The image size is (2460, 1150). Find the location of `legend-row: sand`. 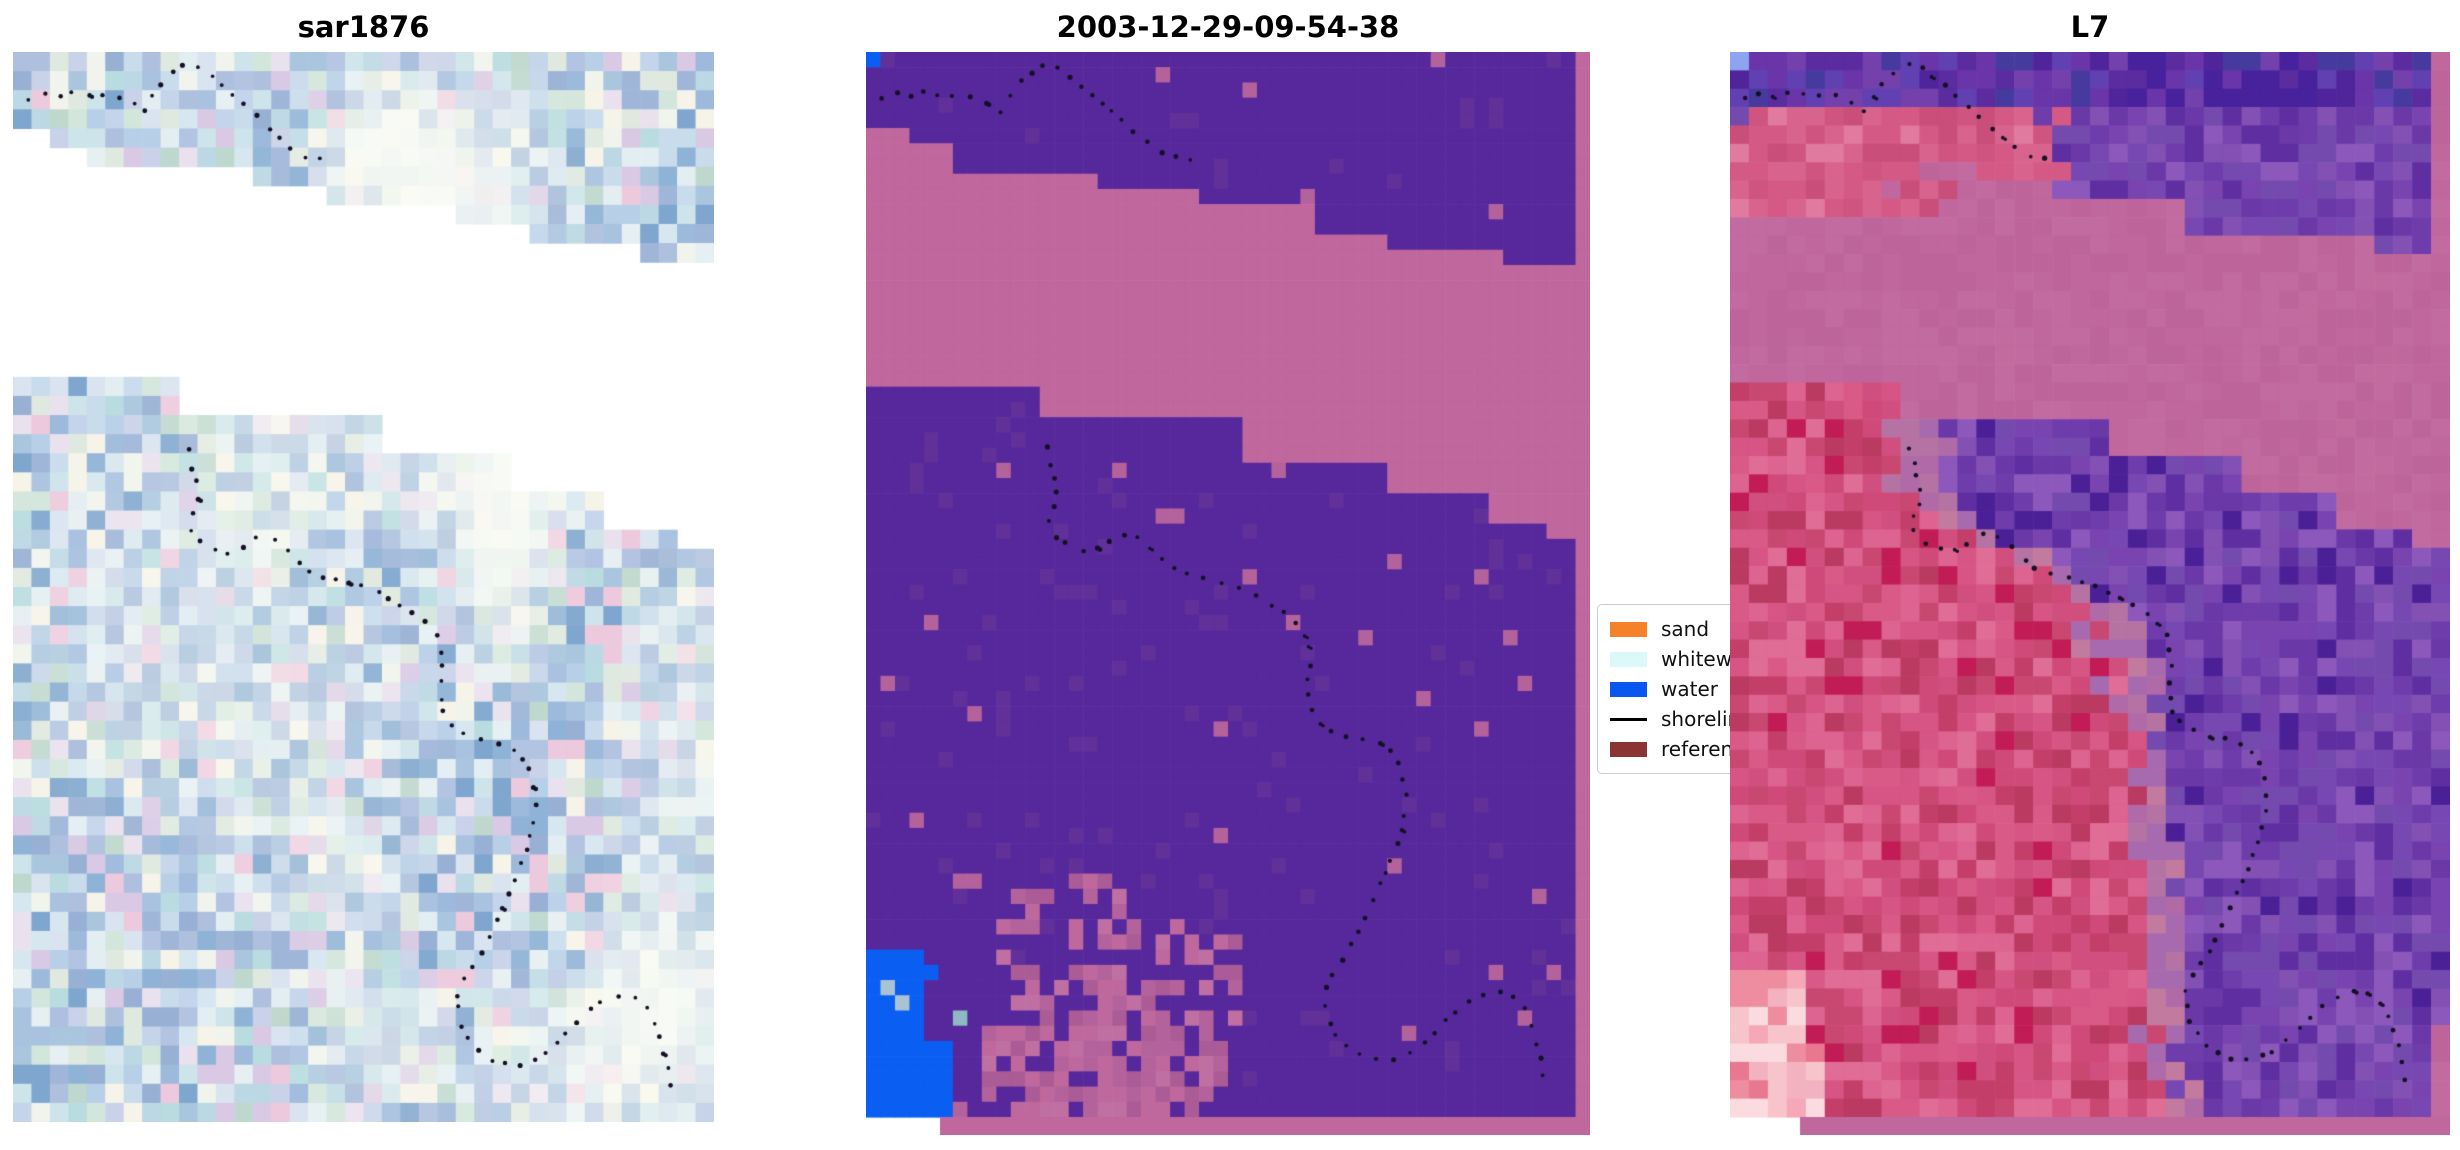

legend-row: sand is located at coordinates (1703, 629).